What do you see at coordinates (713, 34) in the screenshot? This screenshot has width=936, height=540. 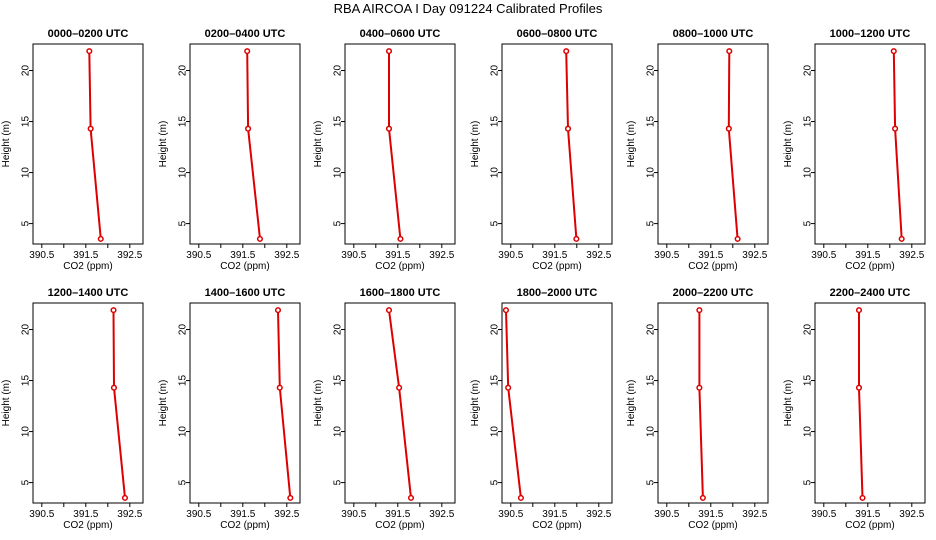 I see `panel-title: 0800–1000 UTC` at bounding box center [713, 34].